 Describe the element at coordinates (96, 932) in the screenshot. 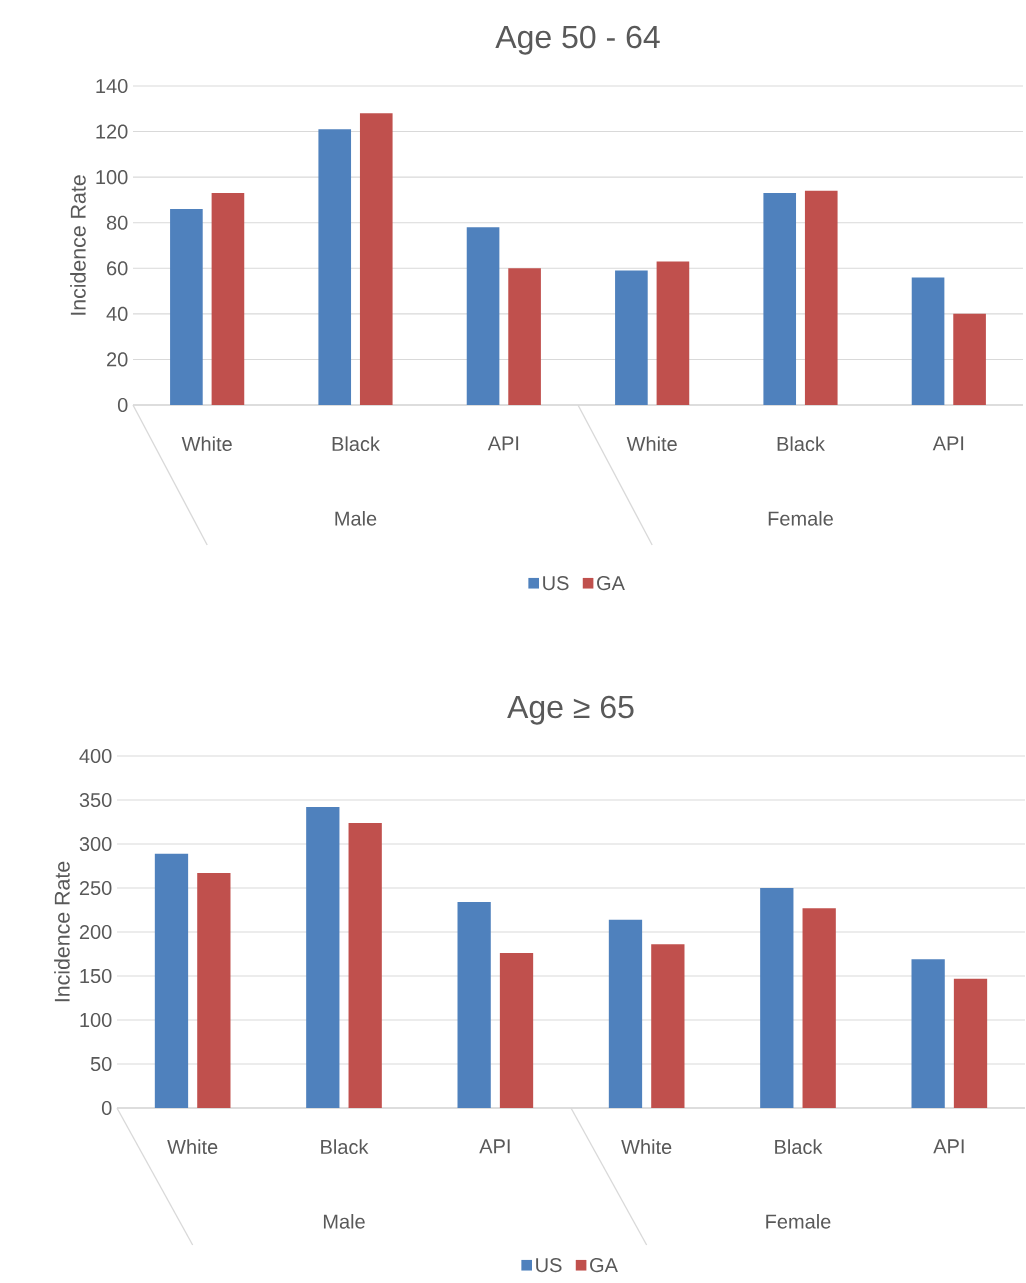

I see `y-tick-label: 200` at that location.